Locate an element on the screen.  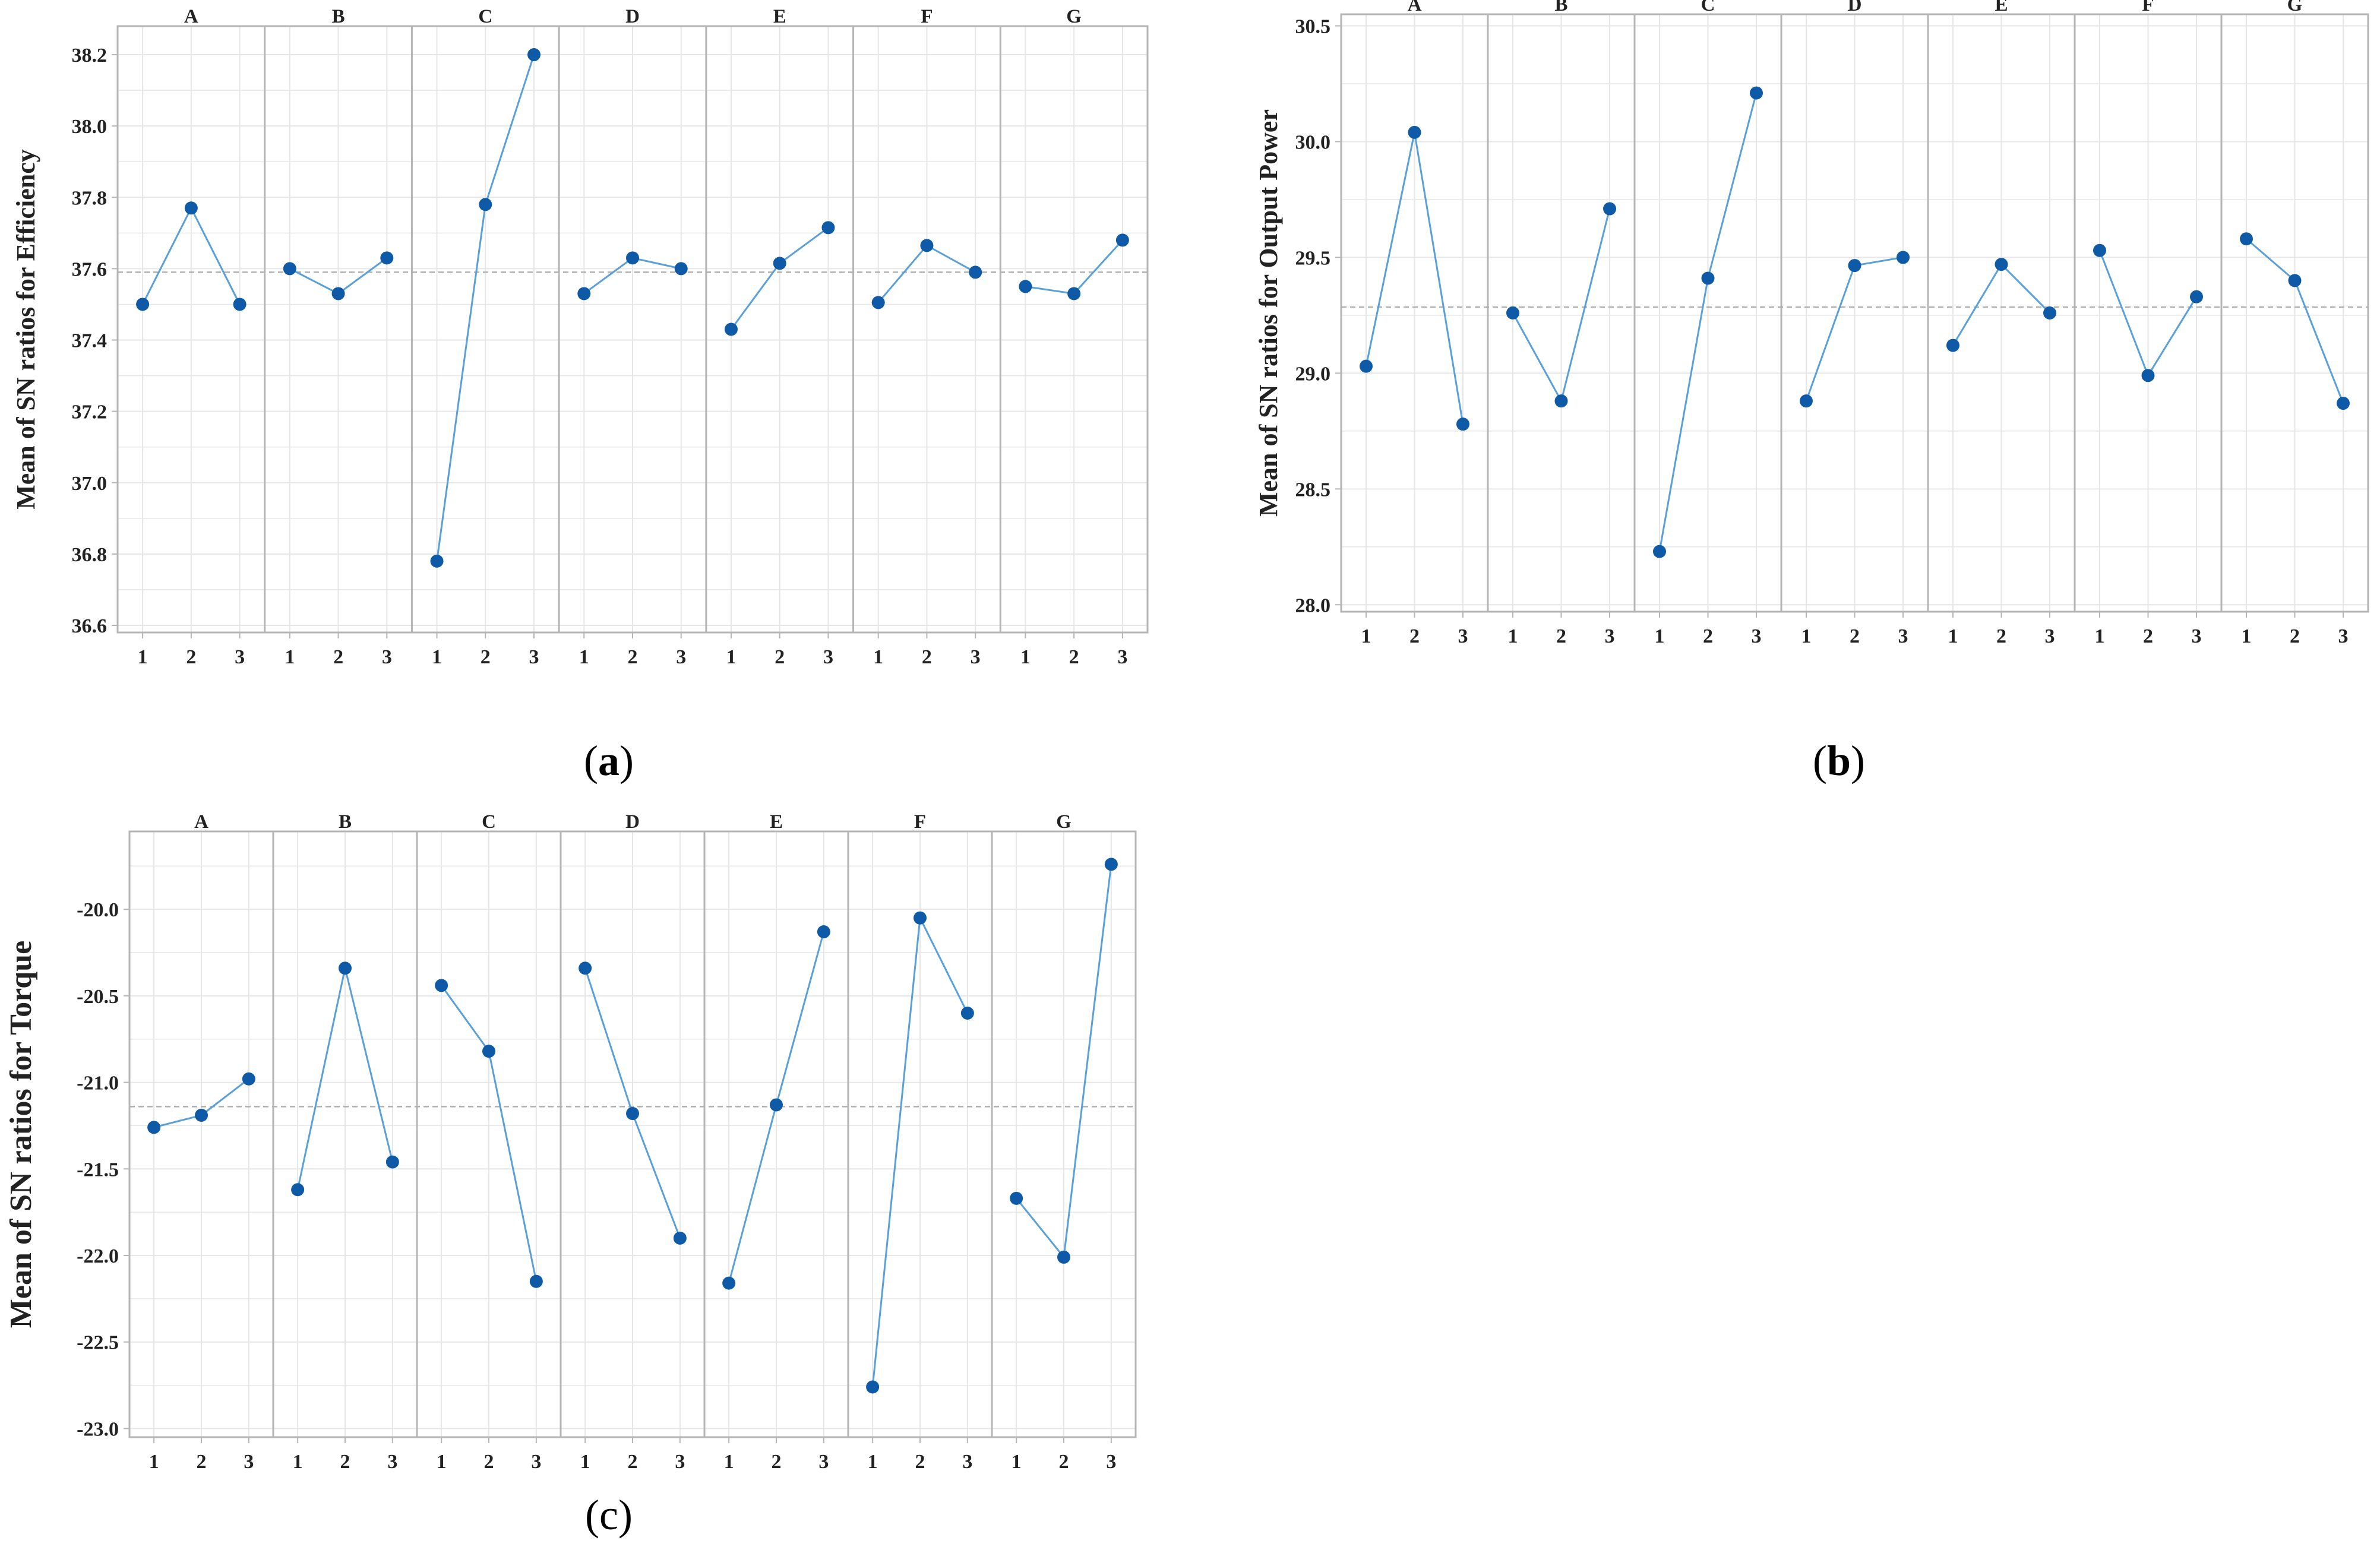
y-tick-label: 38.0 is located at coordinates (90, 127).